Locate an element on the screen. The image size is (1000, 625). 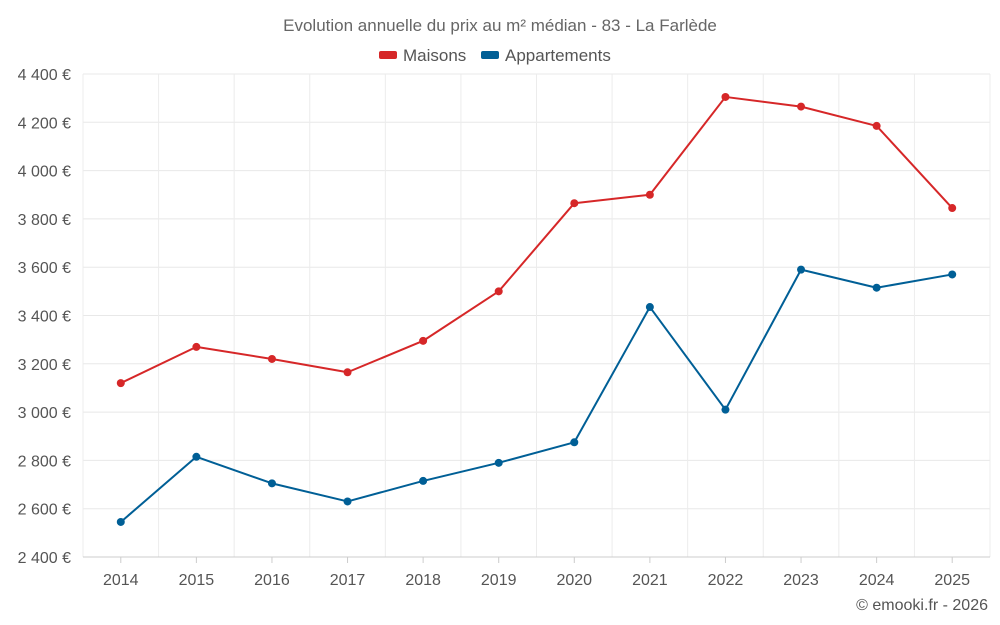
y-tick-label: 3 200 € is located at coordinates (44, 365).